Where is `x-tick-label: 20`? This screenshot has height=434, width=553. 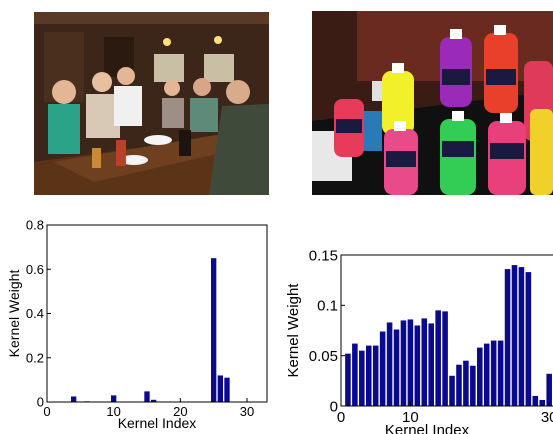
x-tick-label: 20 is located at coordinates (180, 411).